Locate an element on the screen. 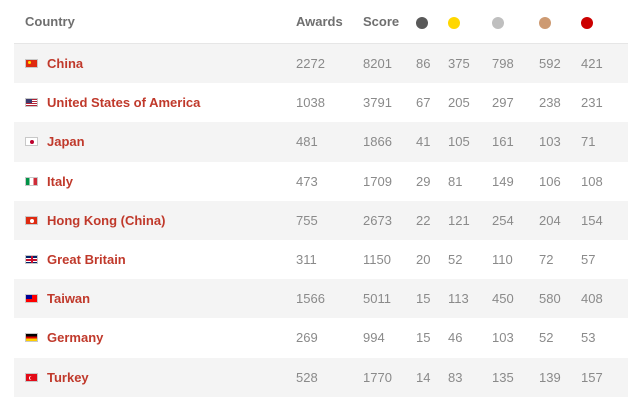 Image resolution: width=634 pixels, height=400 pixels. japan-flag-icon is located at coordinates (31, 142).